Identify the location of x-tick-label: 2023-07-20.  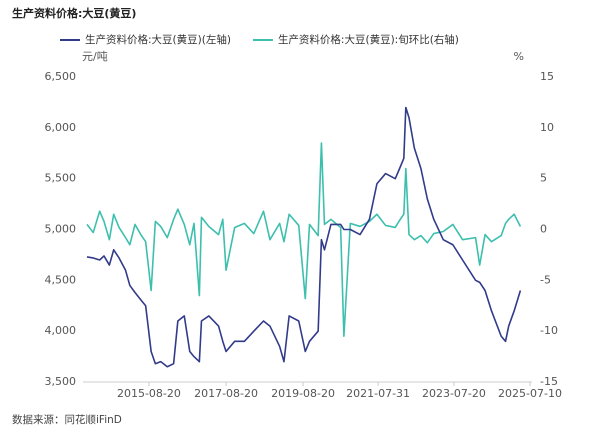
(454, 393).